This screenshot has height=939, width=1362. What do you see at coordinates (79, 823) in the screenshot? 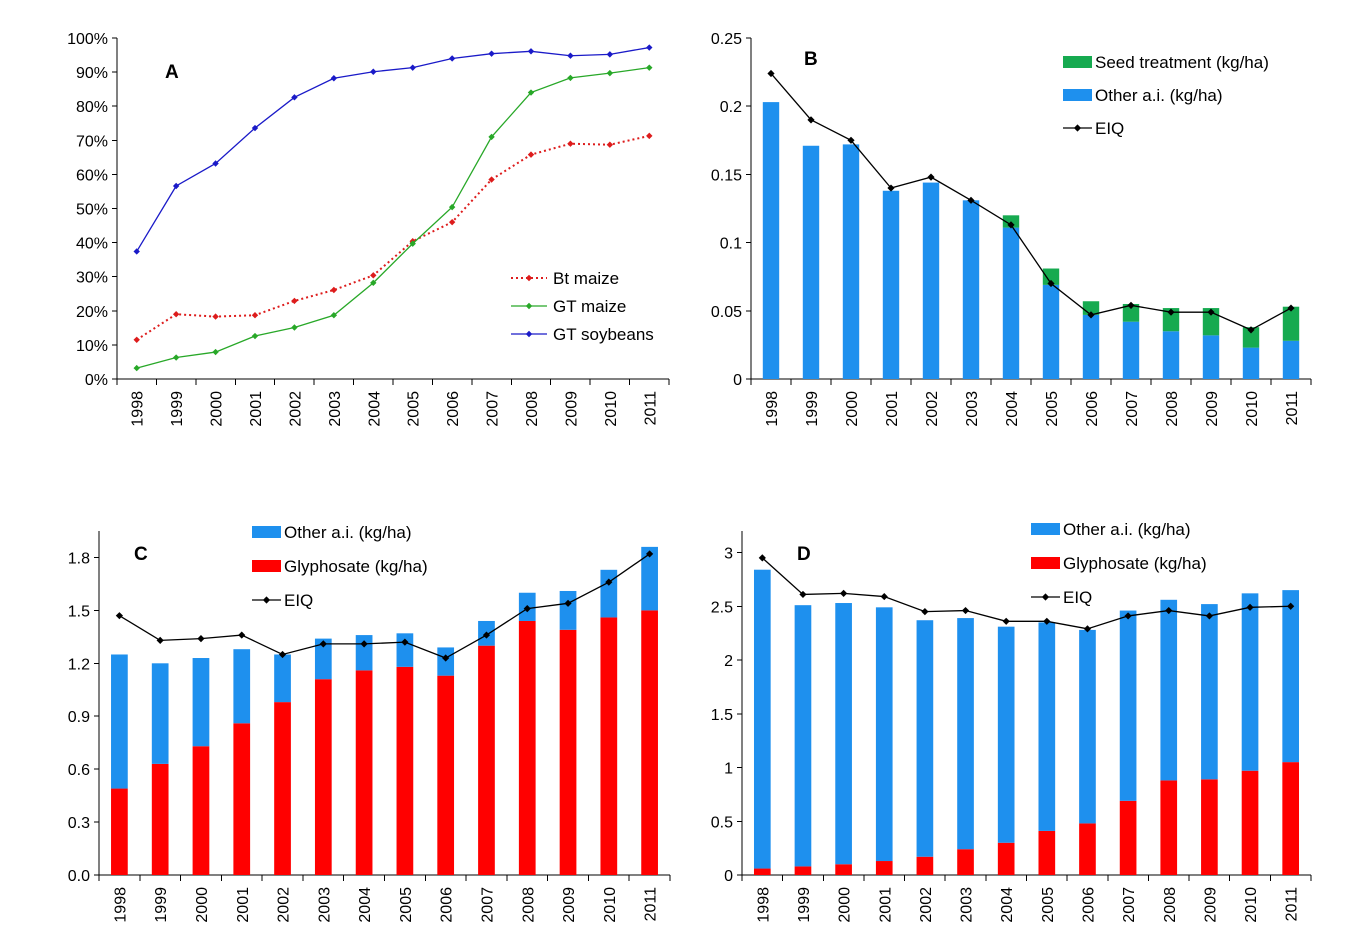
I see `y-tick-label: 0.3` at bounding box center [79, 823].